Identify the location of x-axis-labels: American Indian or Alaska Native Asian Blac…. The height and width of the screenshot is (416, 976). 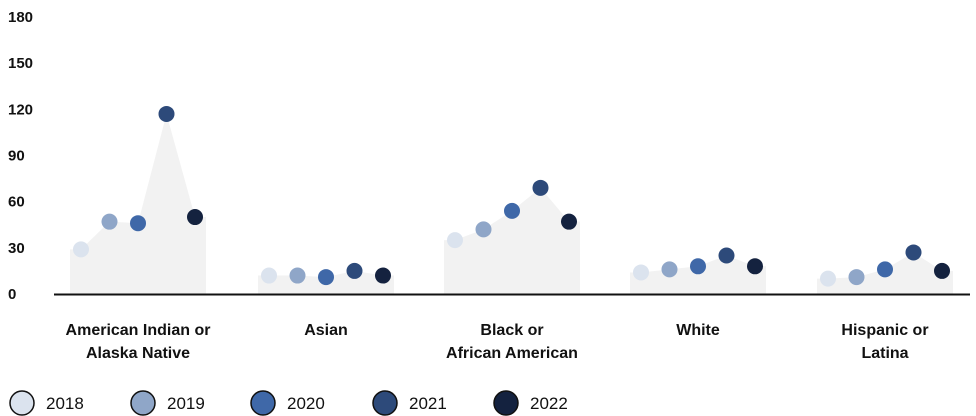
(497, 342).